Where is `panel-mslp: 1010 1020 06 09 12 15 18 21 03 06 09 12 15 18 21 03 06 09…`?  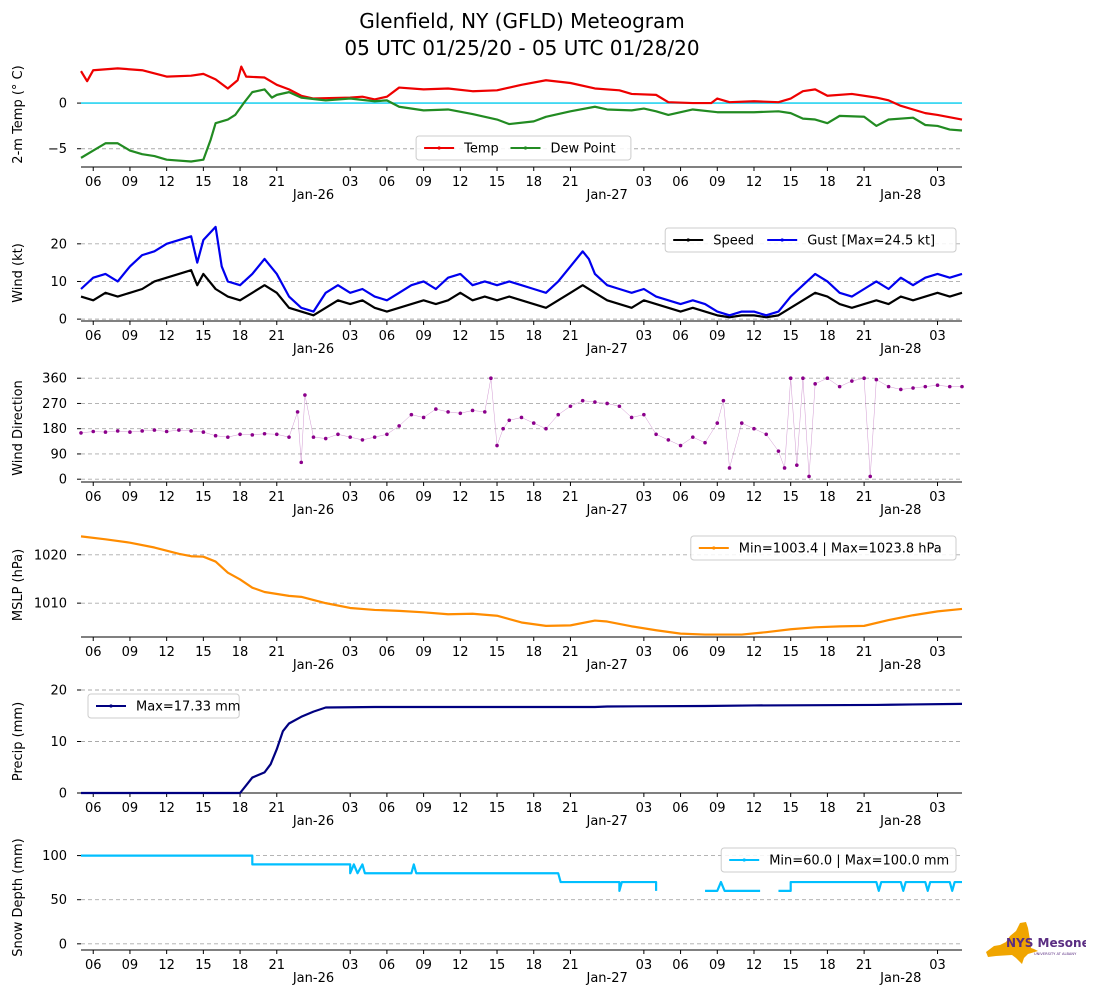
panel-mslp: 1010 1020 06 09 12 15 18 21 03 06 09 12 15 18 21 03 06 09… is located at coordinates (487, 604).